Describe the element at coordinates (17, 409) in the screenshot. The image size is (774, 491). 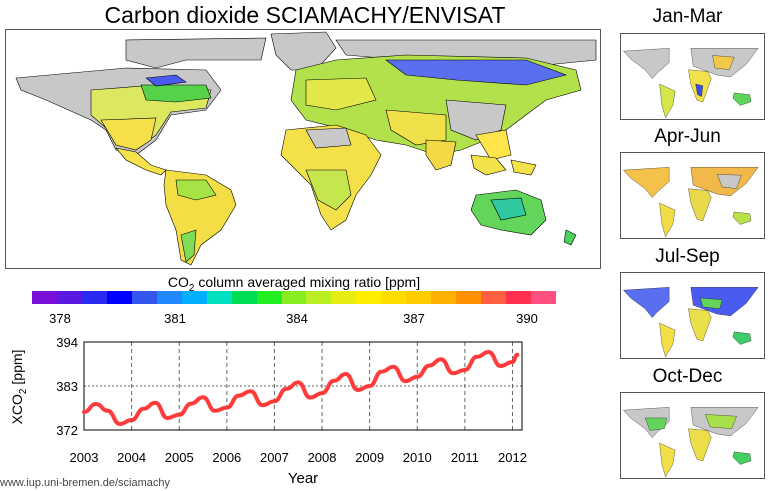
I see `y-axis-label-main: XCO` at that location.